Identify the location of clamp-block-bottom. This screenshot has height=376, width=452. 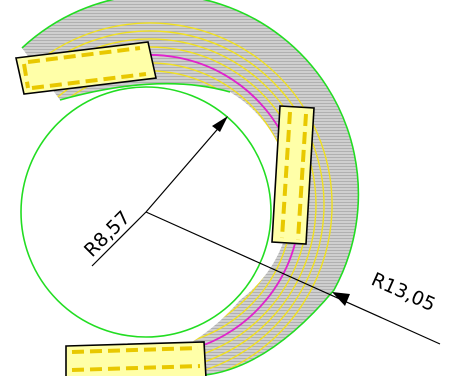
(136, 358).